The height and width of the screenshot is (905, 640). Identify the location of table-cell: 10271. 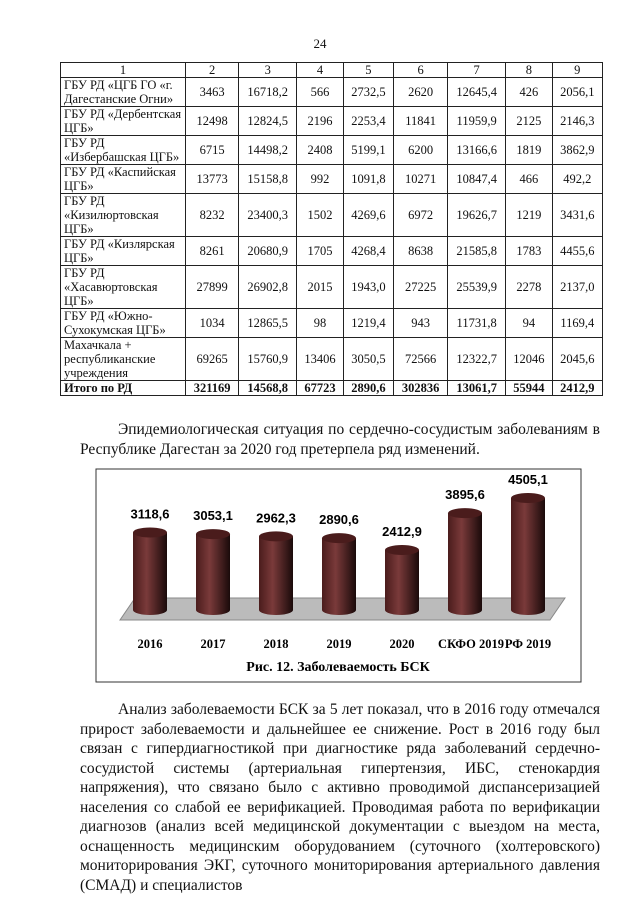
(421, 179).